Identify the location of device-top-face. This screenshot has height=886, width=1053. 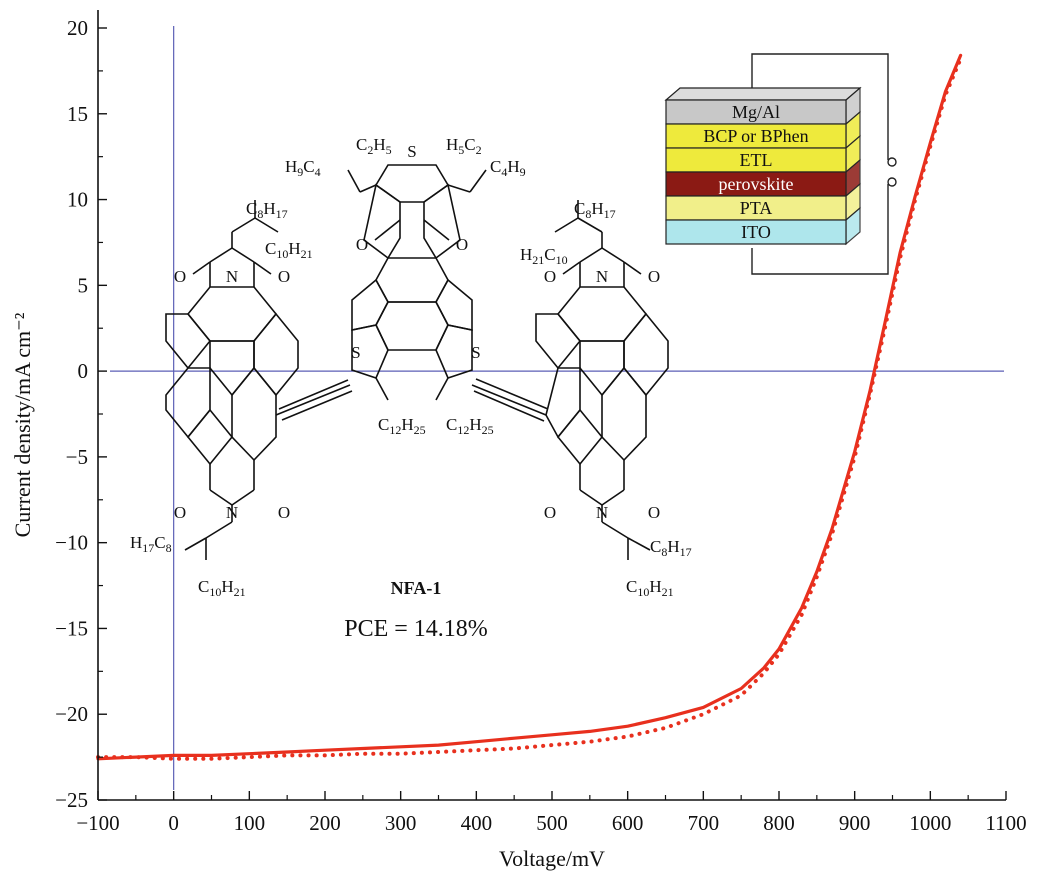
(763, 94).